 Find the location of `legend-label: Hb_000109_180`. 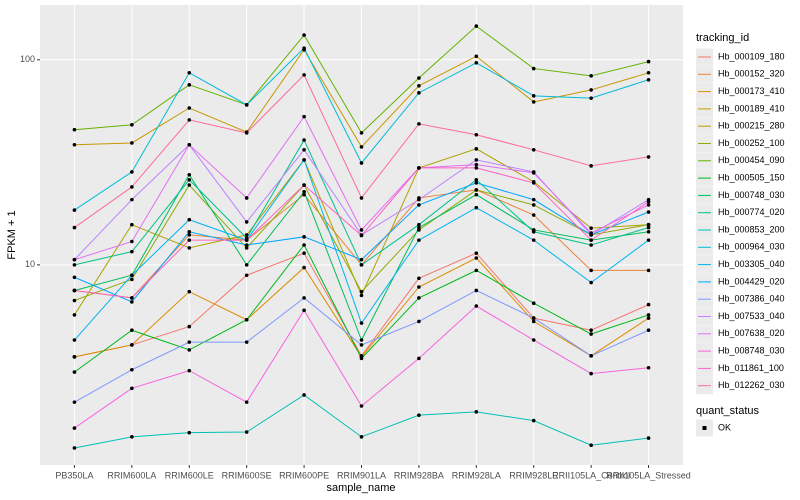

legend-label: Hb_000109_180 is located at coordinates (751, 56).